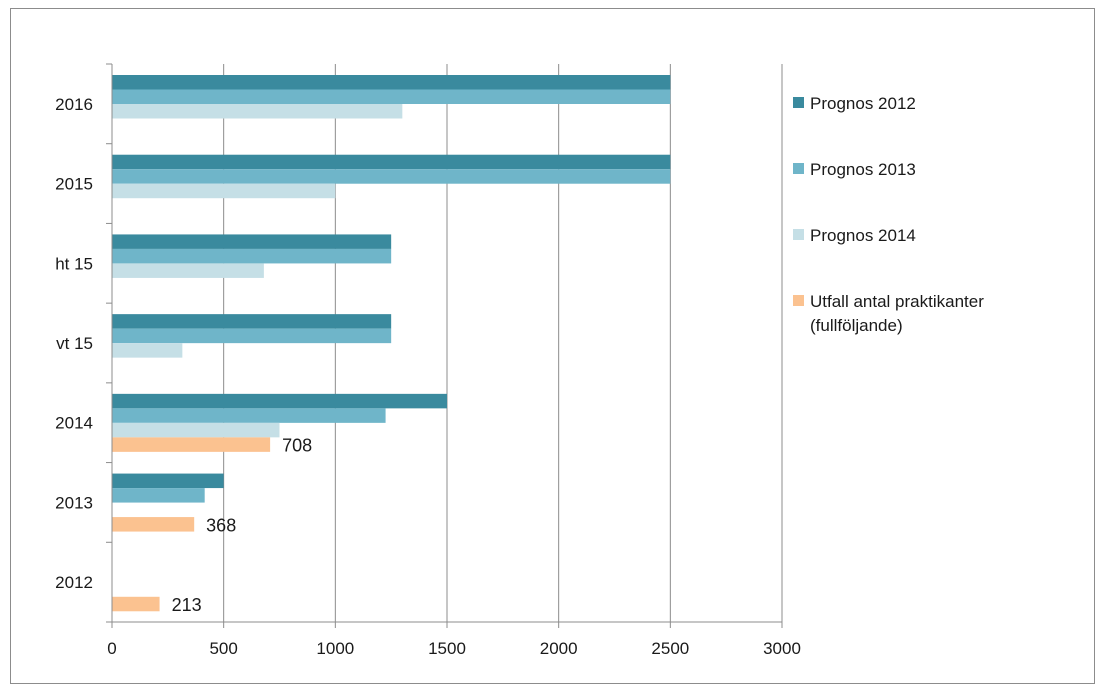 The width and height of the screenshot is (1107, 691). I want to click on x-tick-label: 0, so click(111, 648).